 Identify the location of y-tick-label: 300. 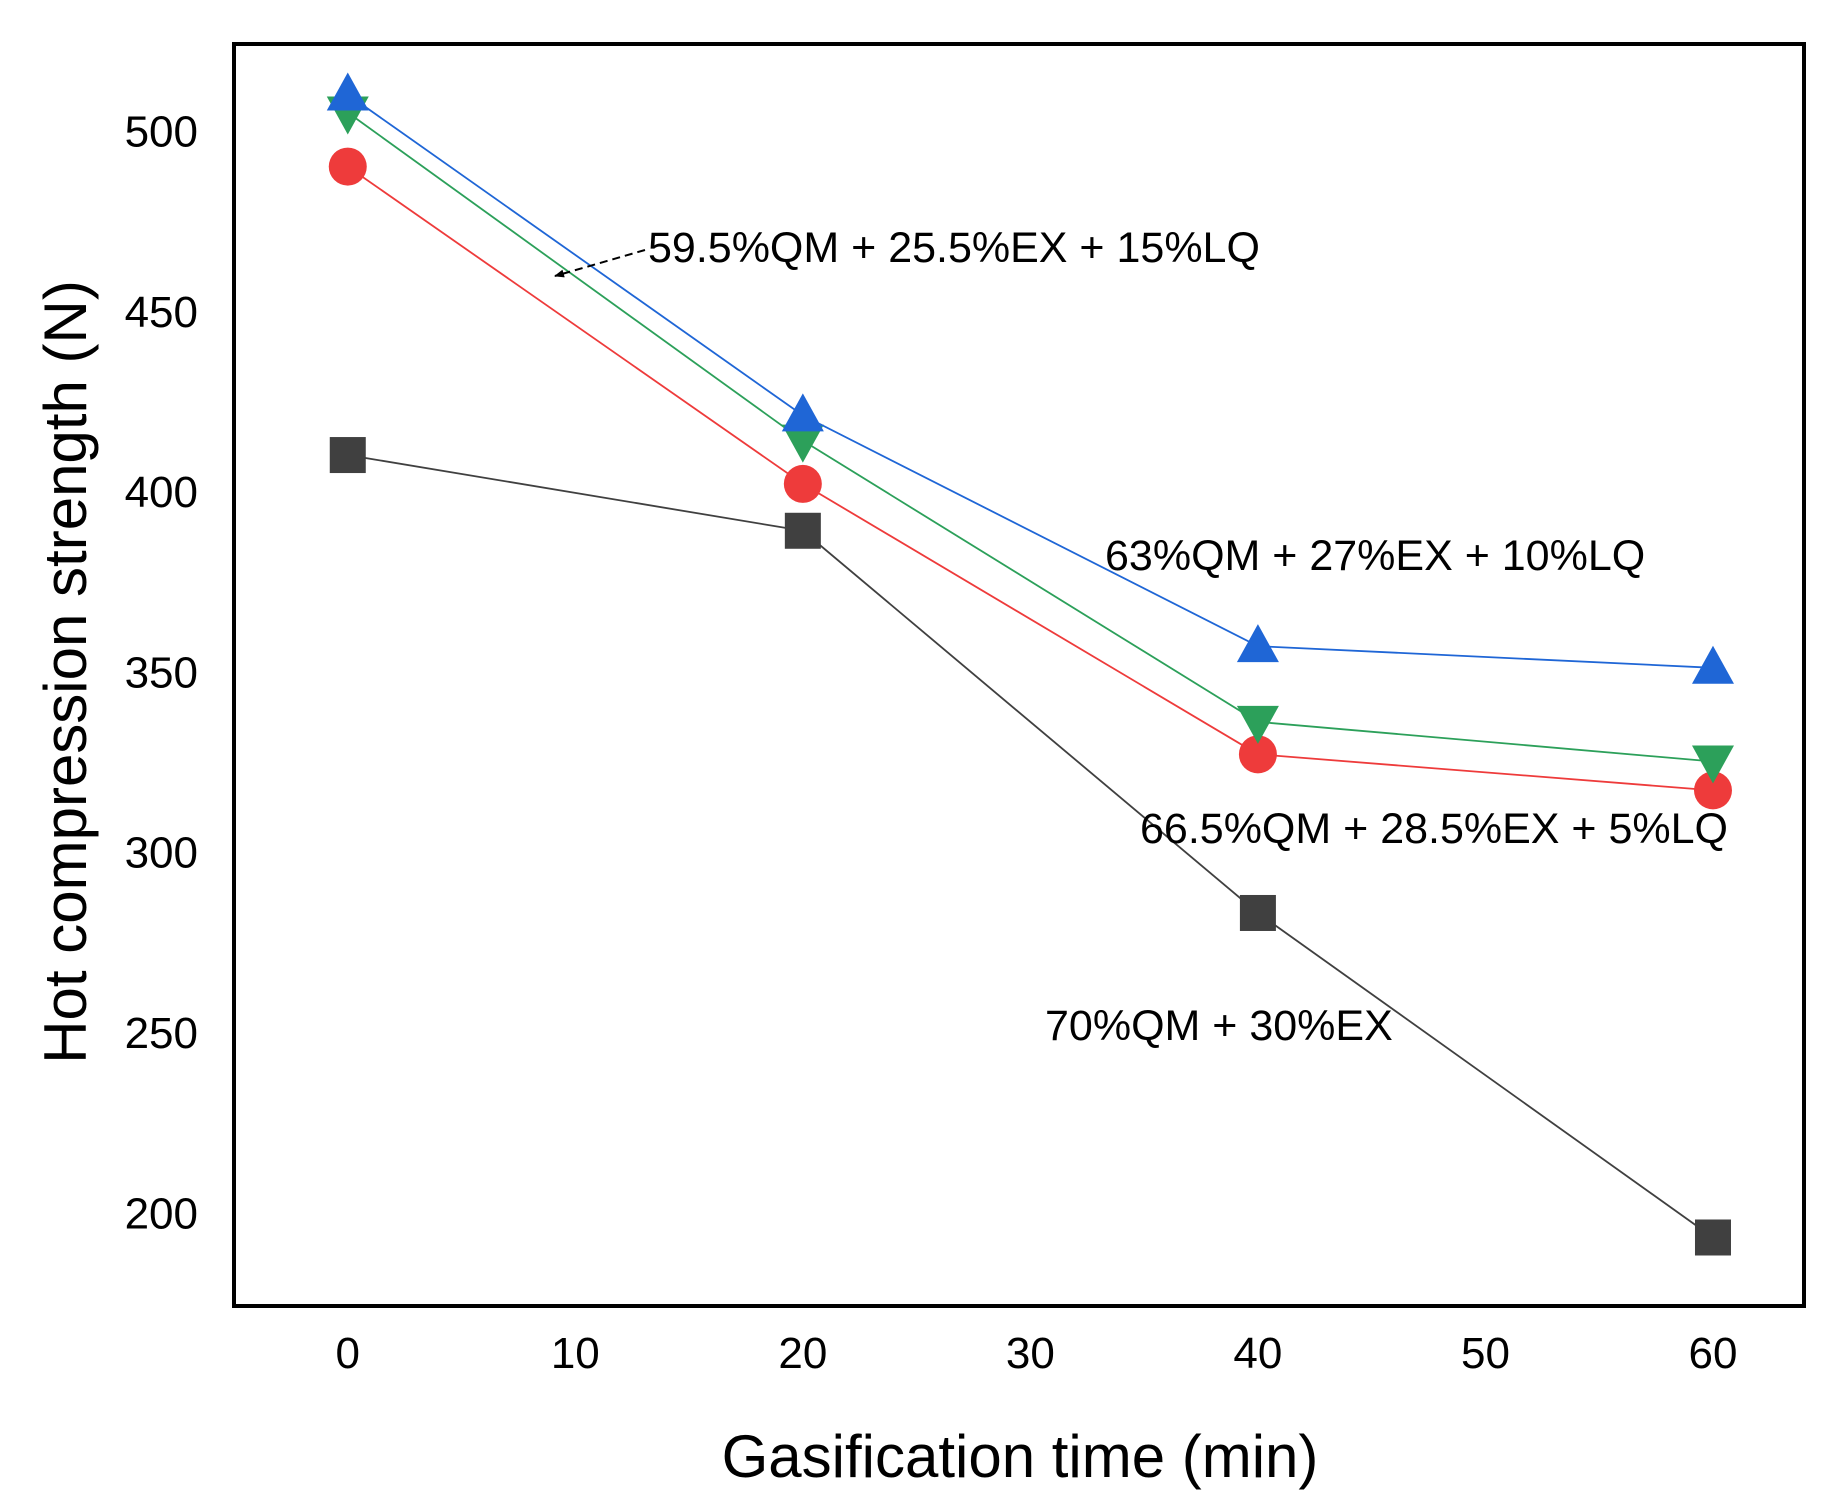
(161, 853).